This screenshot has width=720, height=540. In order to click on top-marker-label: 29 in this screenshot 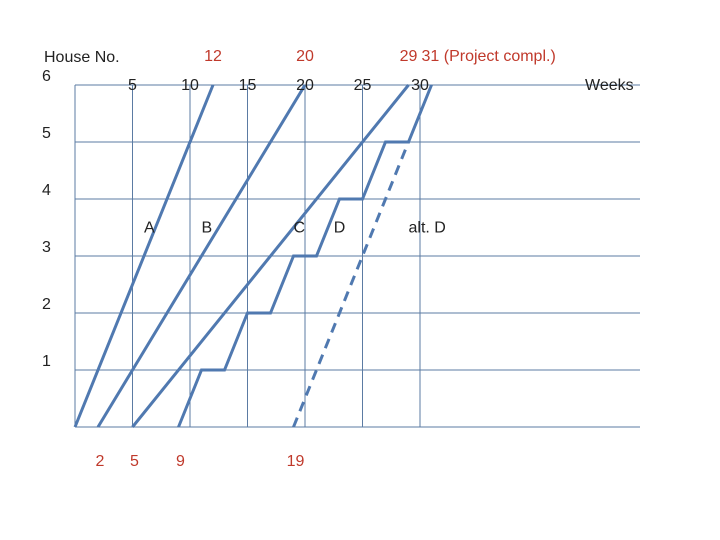, I will do `click(409, 56)`.